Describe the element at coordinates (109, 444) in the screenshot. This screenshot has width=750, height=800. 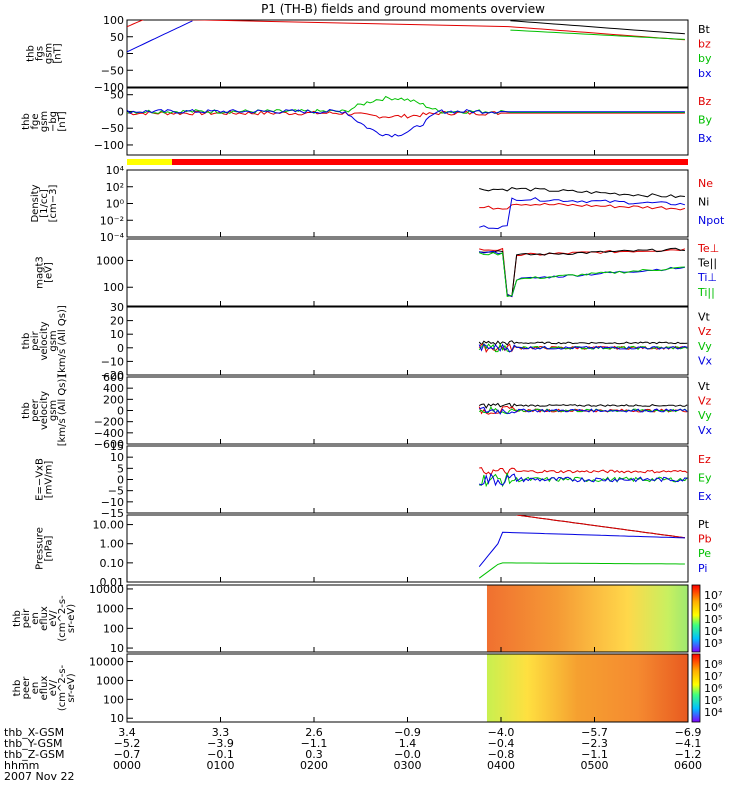
I see `y-tick-label: −600` at that location.